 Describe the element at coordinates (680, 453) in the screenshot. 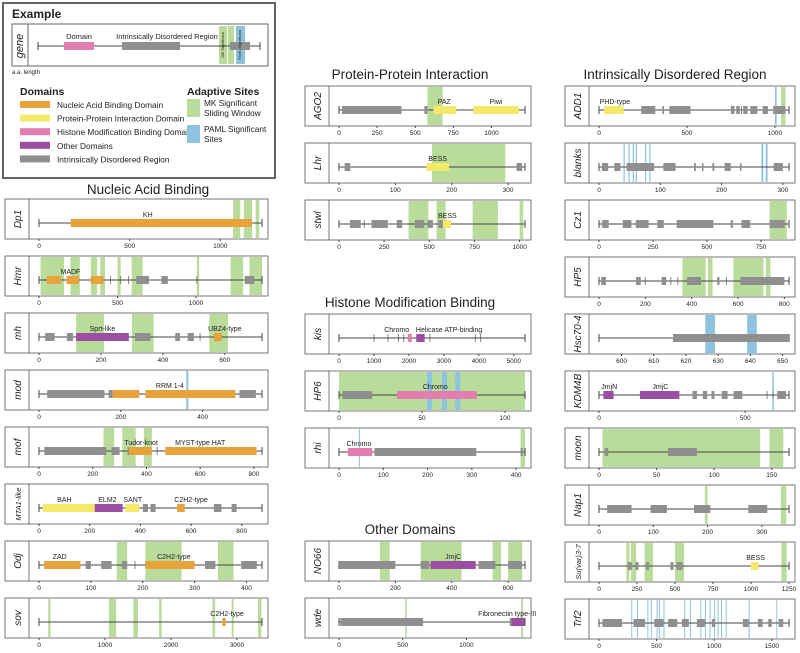

I see `gene-panel-moon: moon 0 50 100 150` at that location.